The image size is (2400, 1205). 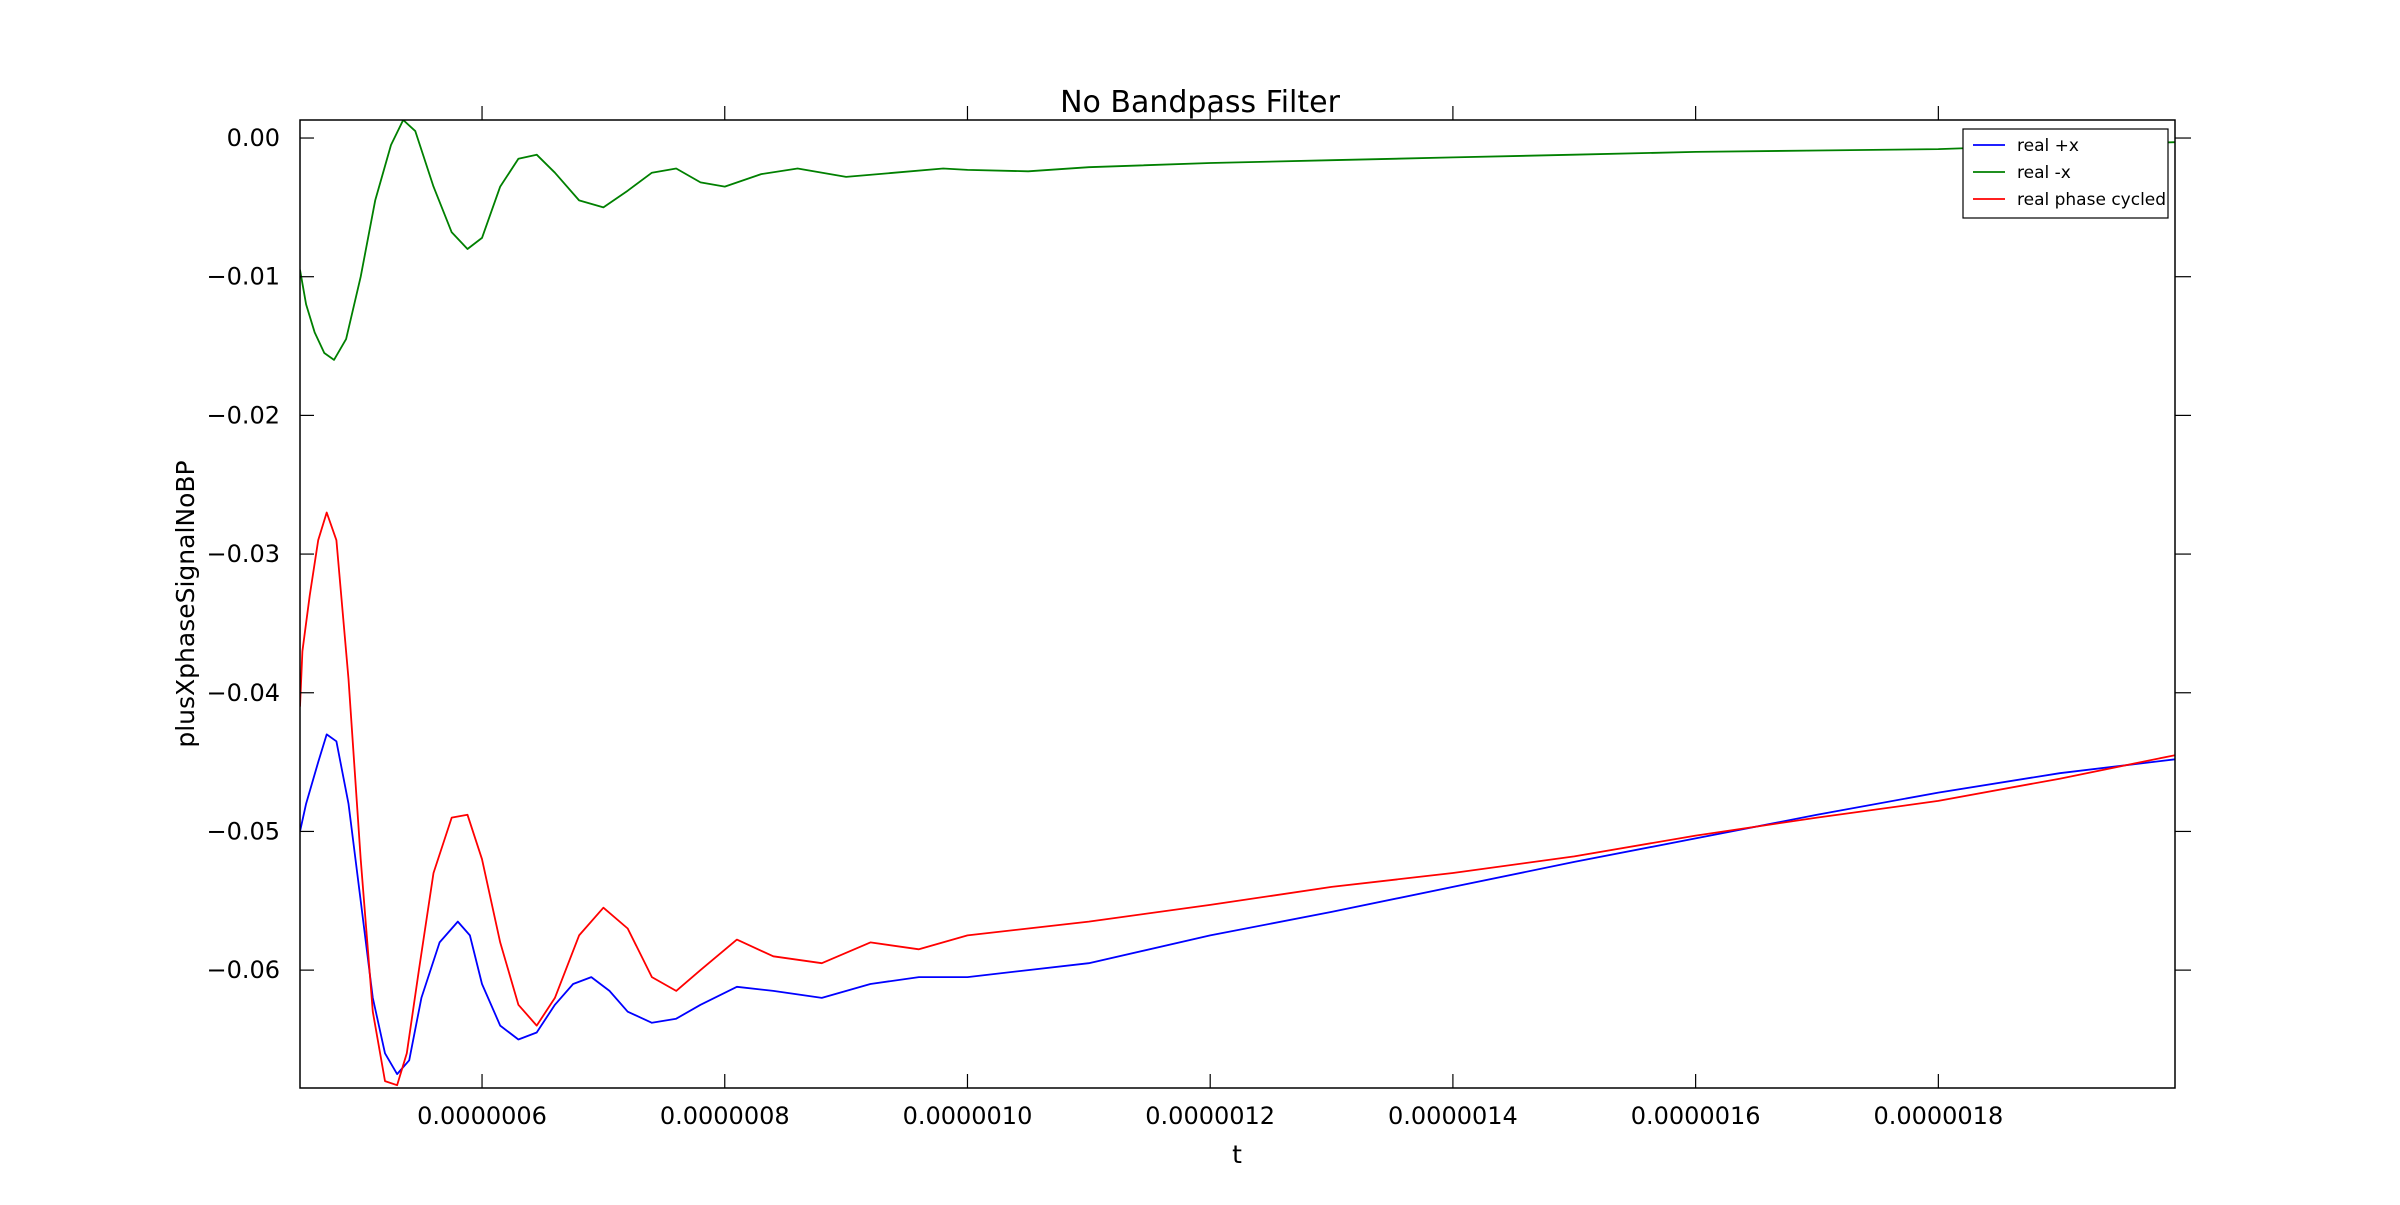 I want to click on x-tick-label: 0.0000014, so click(x=1453, y=1116).